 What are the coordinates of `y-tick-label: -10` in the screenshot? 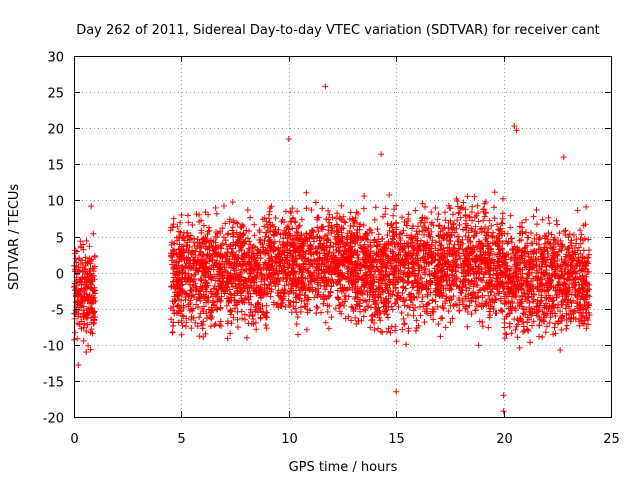 It's located at (53, 347).